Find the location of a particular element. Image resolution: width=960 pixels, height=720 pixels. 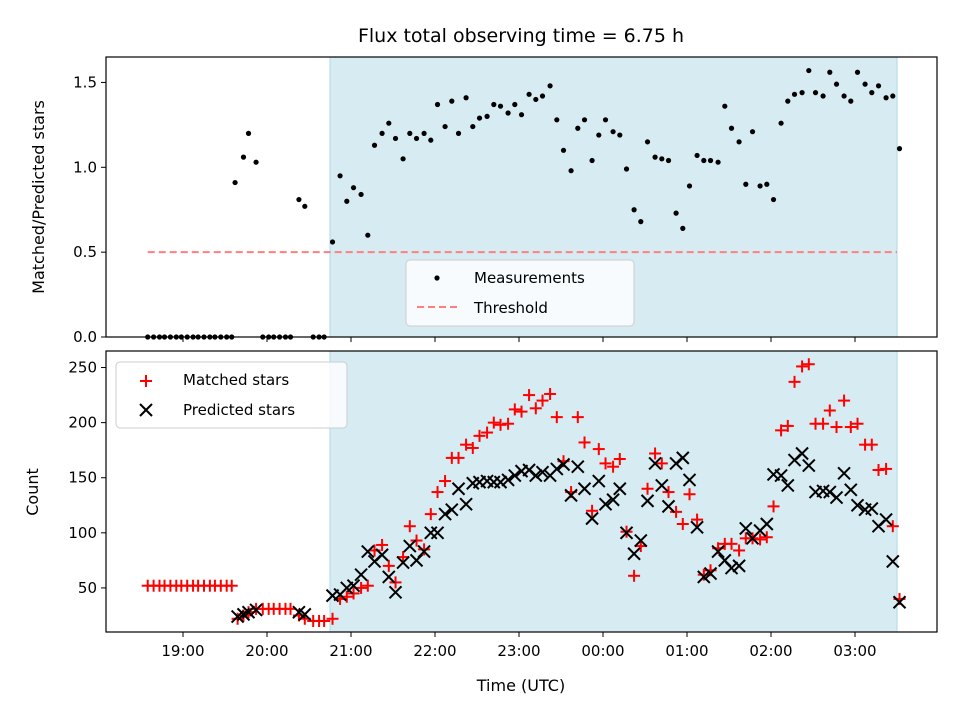

x-tick-label: 00:00 is located at coordinates (602, 651).